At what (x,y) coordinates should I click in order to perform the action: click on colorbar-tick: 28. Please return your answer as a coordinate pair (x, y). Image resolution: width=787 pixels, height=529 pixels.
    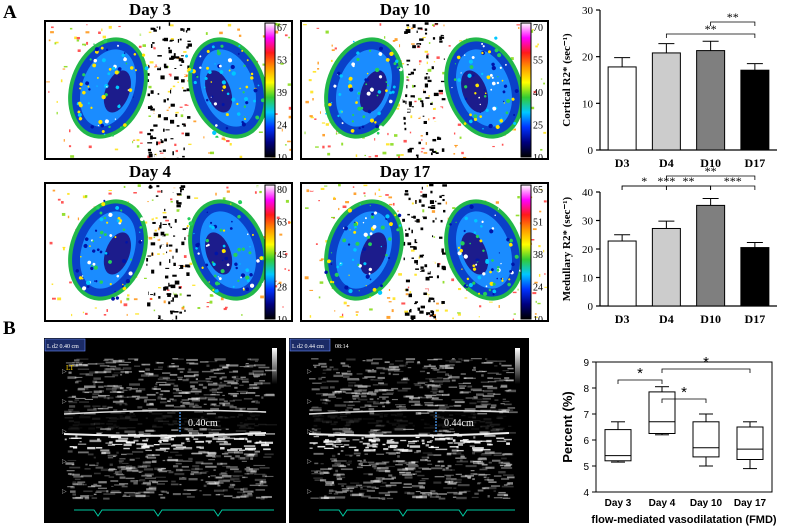
    Looking at the image, I should click on (282, 288).